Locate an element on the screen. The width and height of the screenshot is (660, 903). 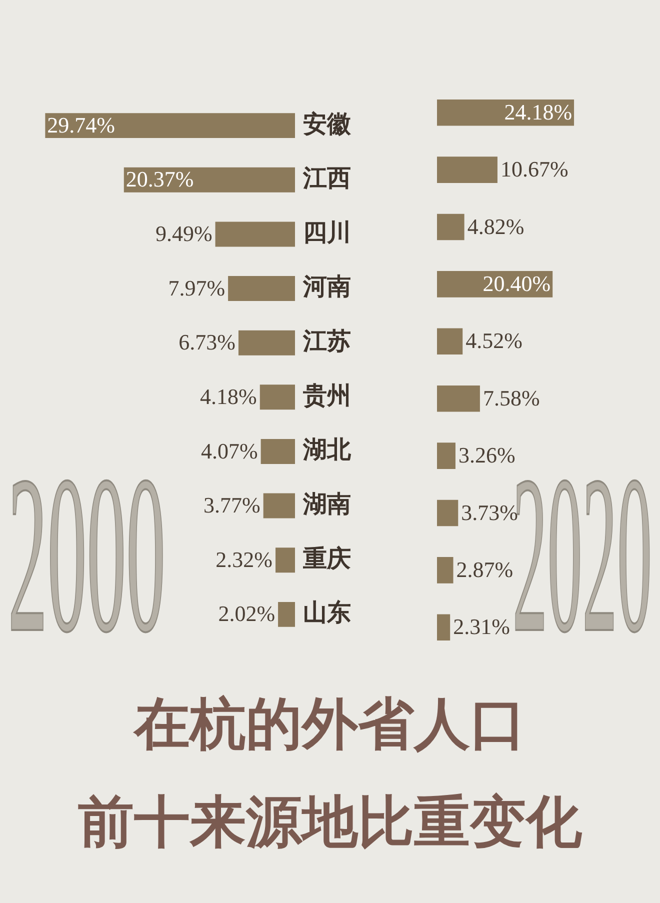
text: 前十来源地比重变化 is located at coordinates (330, 823).